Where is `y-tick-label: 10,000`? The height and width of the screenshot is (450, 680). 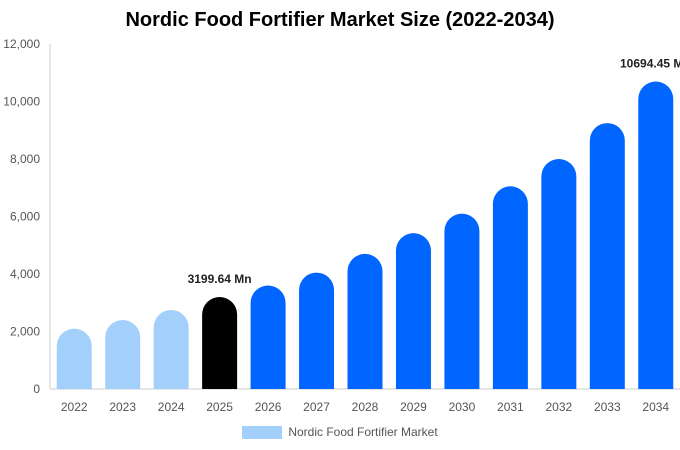 y-tick-label: 10,000 is located at coordinates (21, 102).